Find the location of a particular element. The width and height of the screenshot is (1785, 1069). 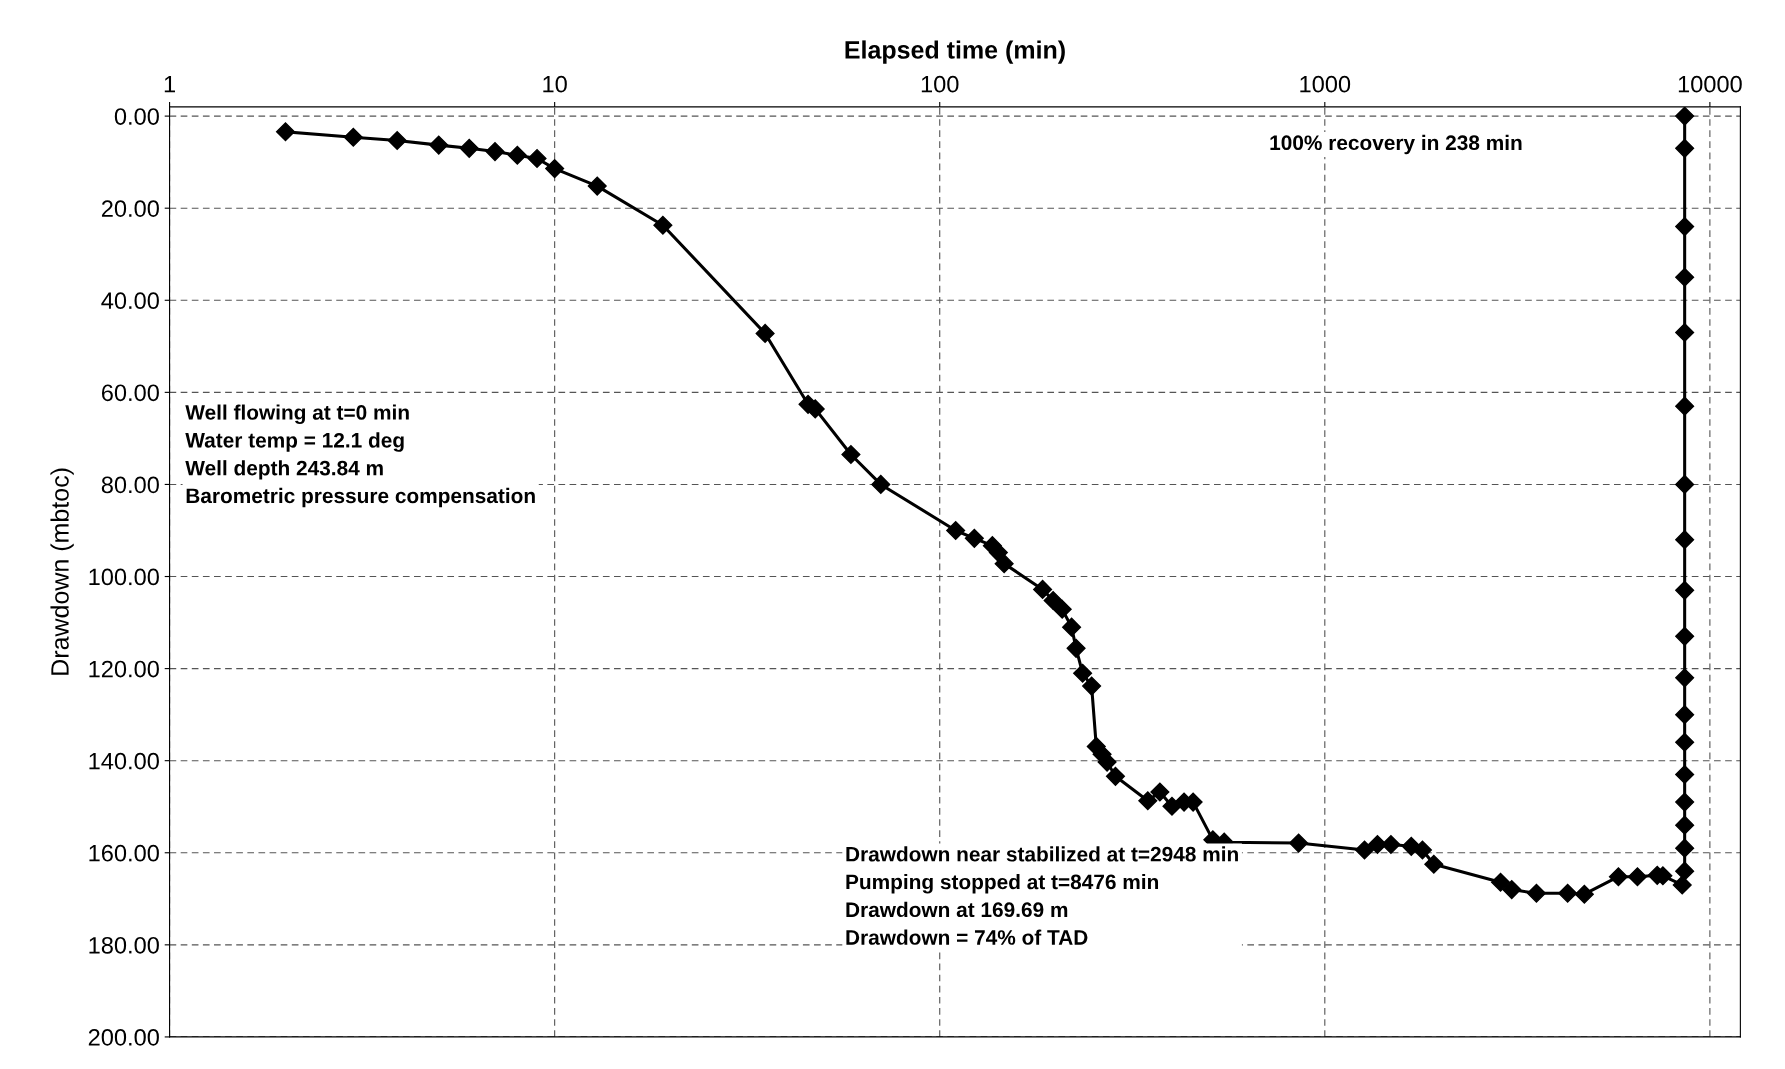

x-tick-label: 10000 is located at coordinates (1710, 84).